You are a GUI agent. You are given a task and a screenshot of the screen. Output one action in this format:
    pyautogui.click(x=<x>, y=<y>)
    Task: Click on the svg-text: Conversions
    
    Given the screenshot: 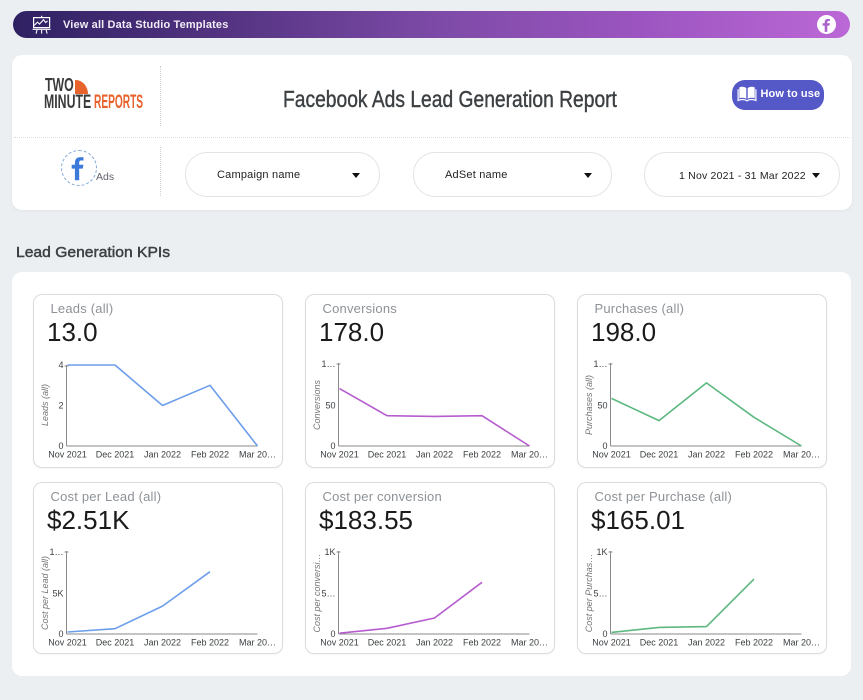 What is the action you would take?
    pyautogui.click(x=317, y=404)
    